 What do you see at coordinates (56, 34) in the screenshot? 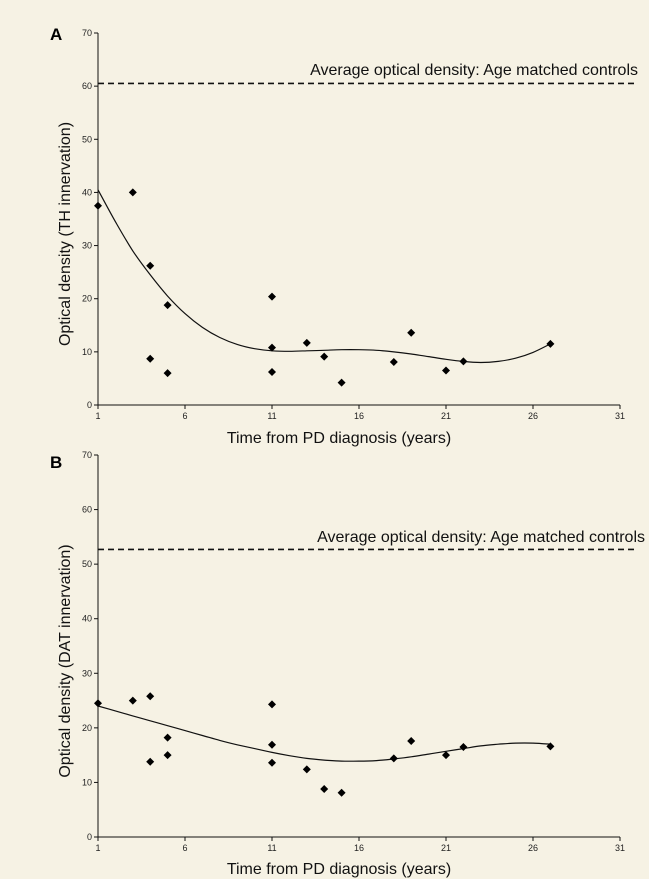
I see `panel-letter: A` at bounding box center [56, 34].